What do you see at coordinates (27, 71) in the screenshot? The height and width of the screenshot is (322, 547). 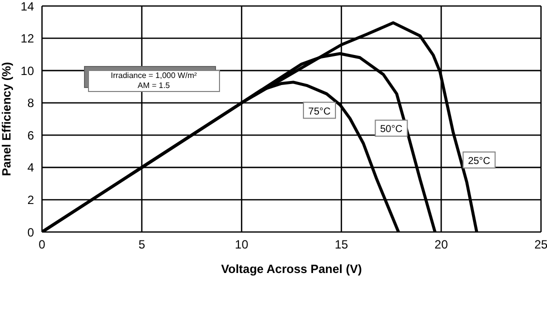 I see `y-tick-label: 10` at bounding box center [27, 71].